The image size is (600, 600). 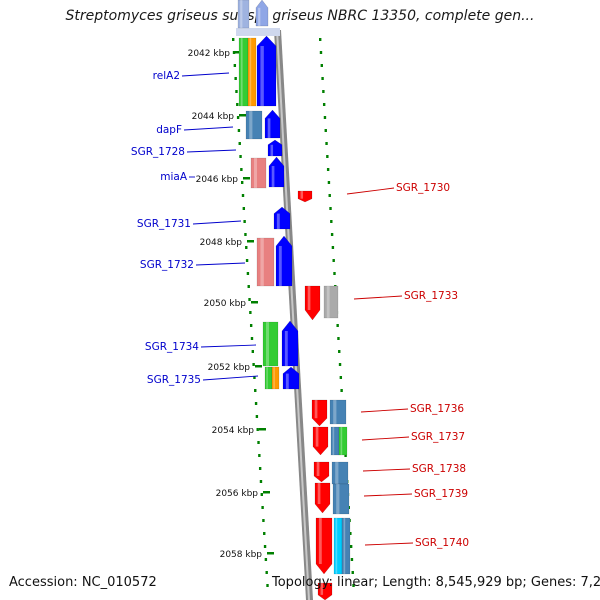 What do you see at coordinates (272, 124) in the screenshot?
I see `gene-arrow-dapF` at bounding box center [272, 124].